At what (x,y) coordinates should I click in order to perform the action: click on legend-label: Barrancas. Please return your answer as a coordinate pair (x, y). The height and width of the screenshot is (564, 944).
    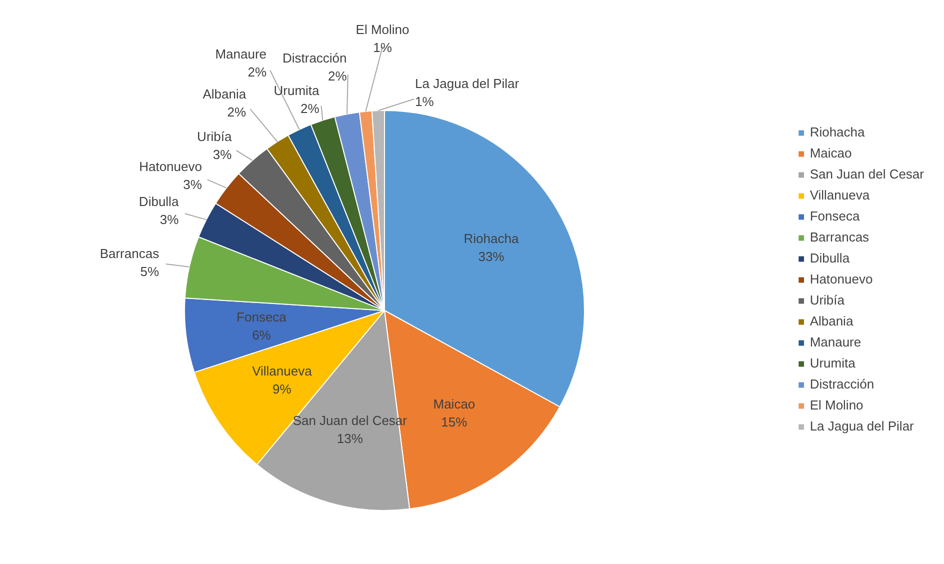
    Looking at the image, I should click on (840, 237).